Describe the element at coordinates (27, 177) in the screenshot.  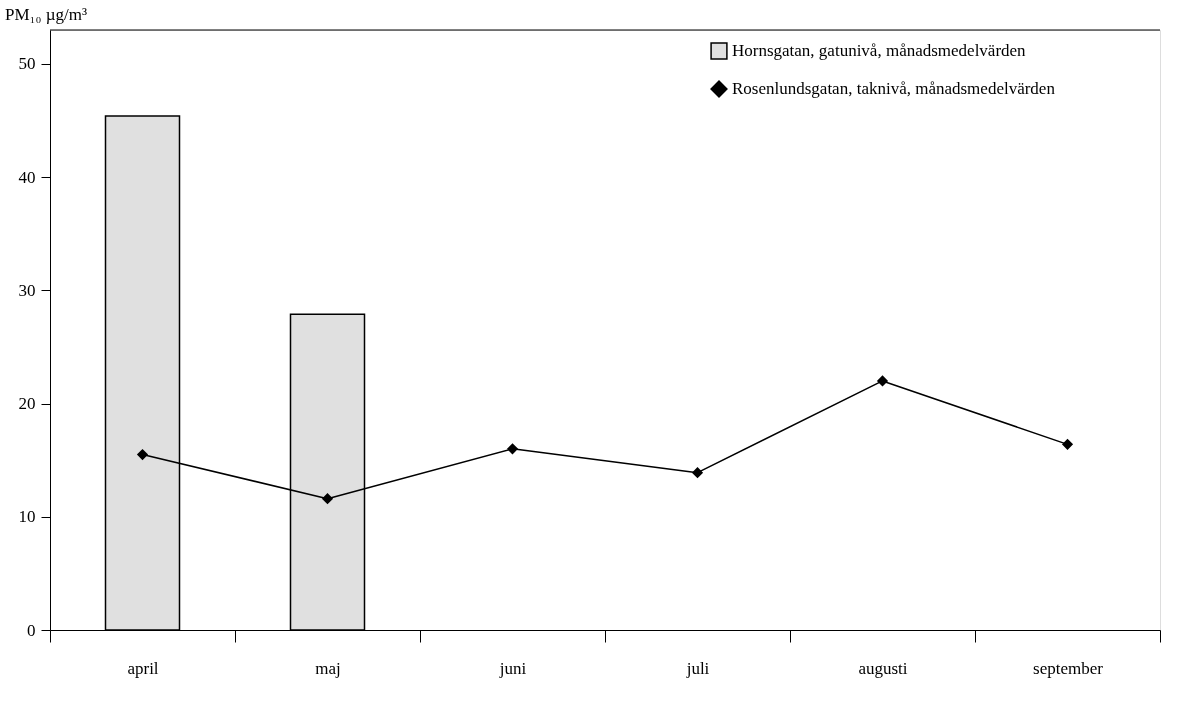
I see `y-tick-label: 40` at that location.